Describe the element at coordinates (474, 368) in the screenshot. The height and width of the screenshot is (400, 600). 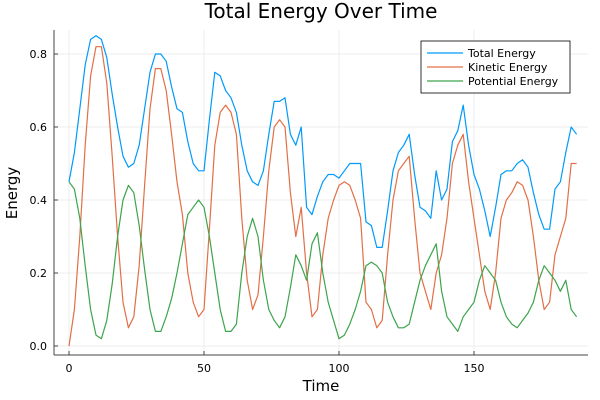
I see `x-tick-label: 150` at that location.